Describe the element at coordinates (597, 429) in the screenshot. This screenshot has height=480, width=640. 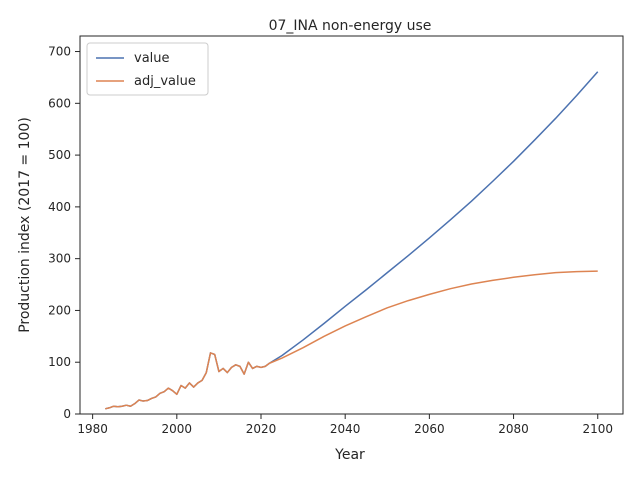
I see `x-tick-label: 2100` at that location.